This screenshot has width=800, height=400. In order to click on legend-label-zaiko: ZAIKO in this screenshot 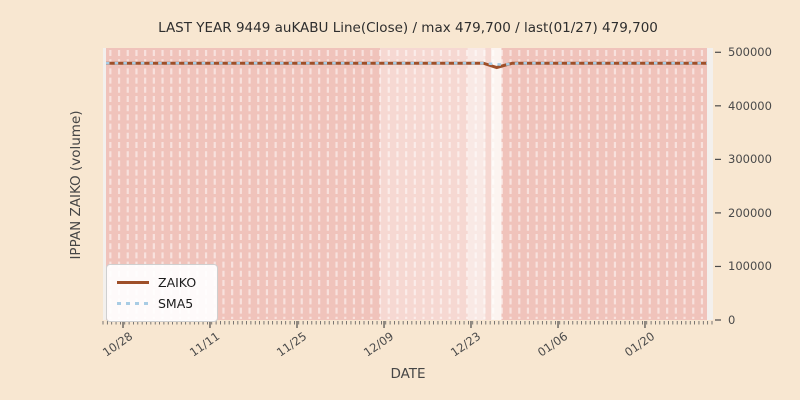, I will do `click(177, 282)`.